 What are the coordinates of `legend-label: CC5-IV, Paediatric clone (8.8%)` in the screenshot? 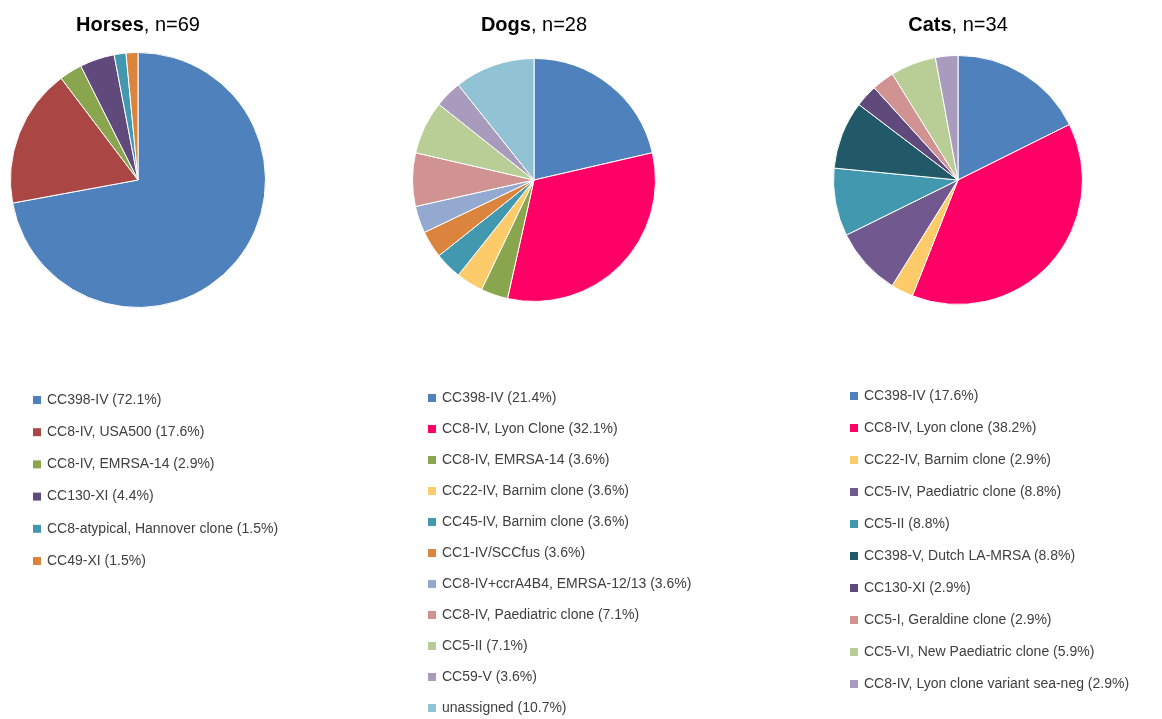 It's located at (963, 490).